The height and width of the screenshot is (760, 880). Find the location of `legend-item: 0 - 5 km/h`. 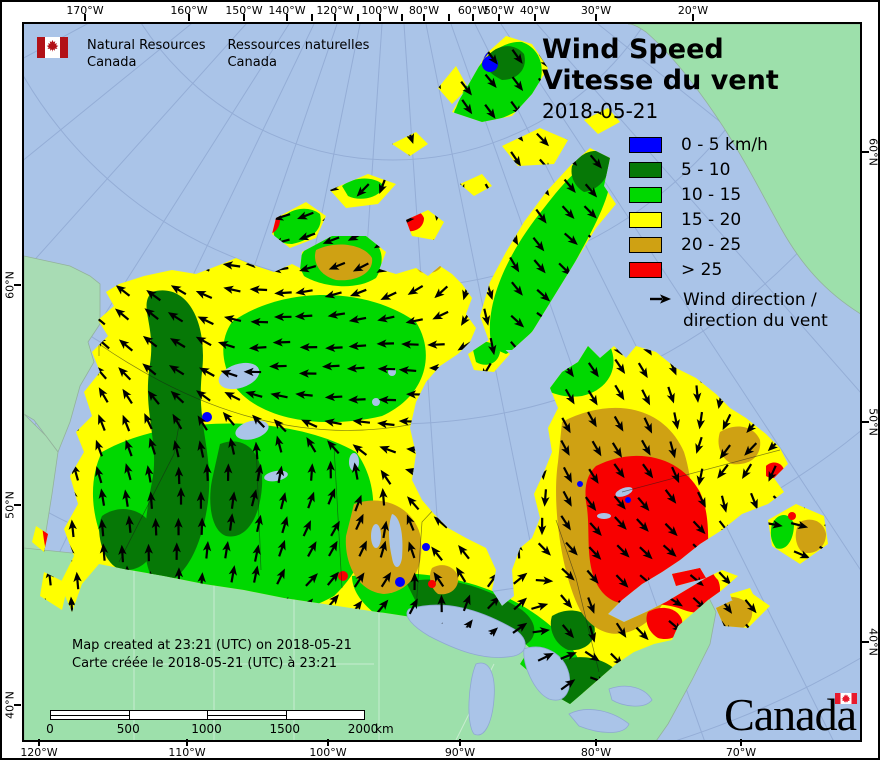

legend-item: 0 - 5 km/h is located at coordinates (728, 145).